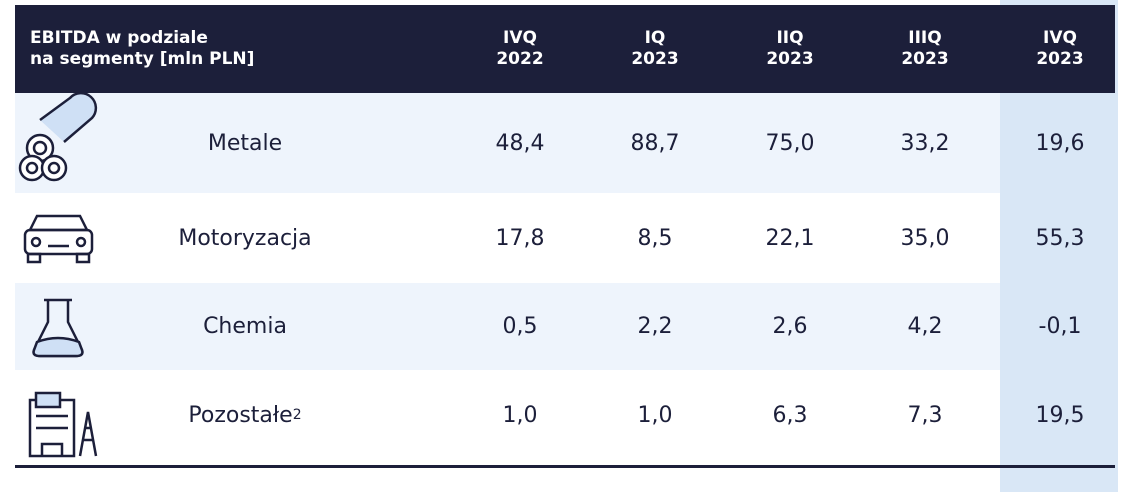 The image size is (1134, 492). I want to click on value-cell: 8,5, so click(655, 238).